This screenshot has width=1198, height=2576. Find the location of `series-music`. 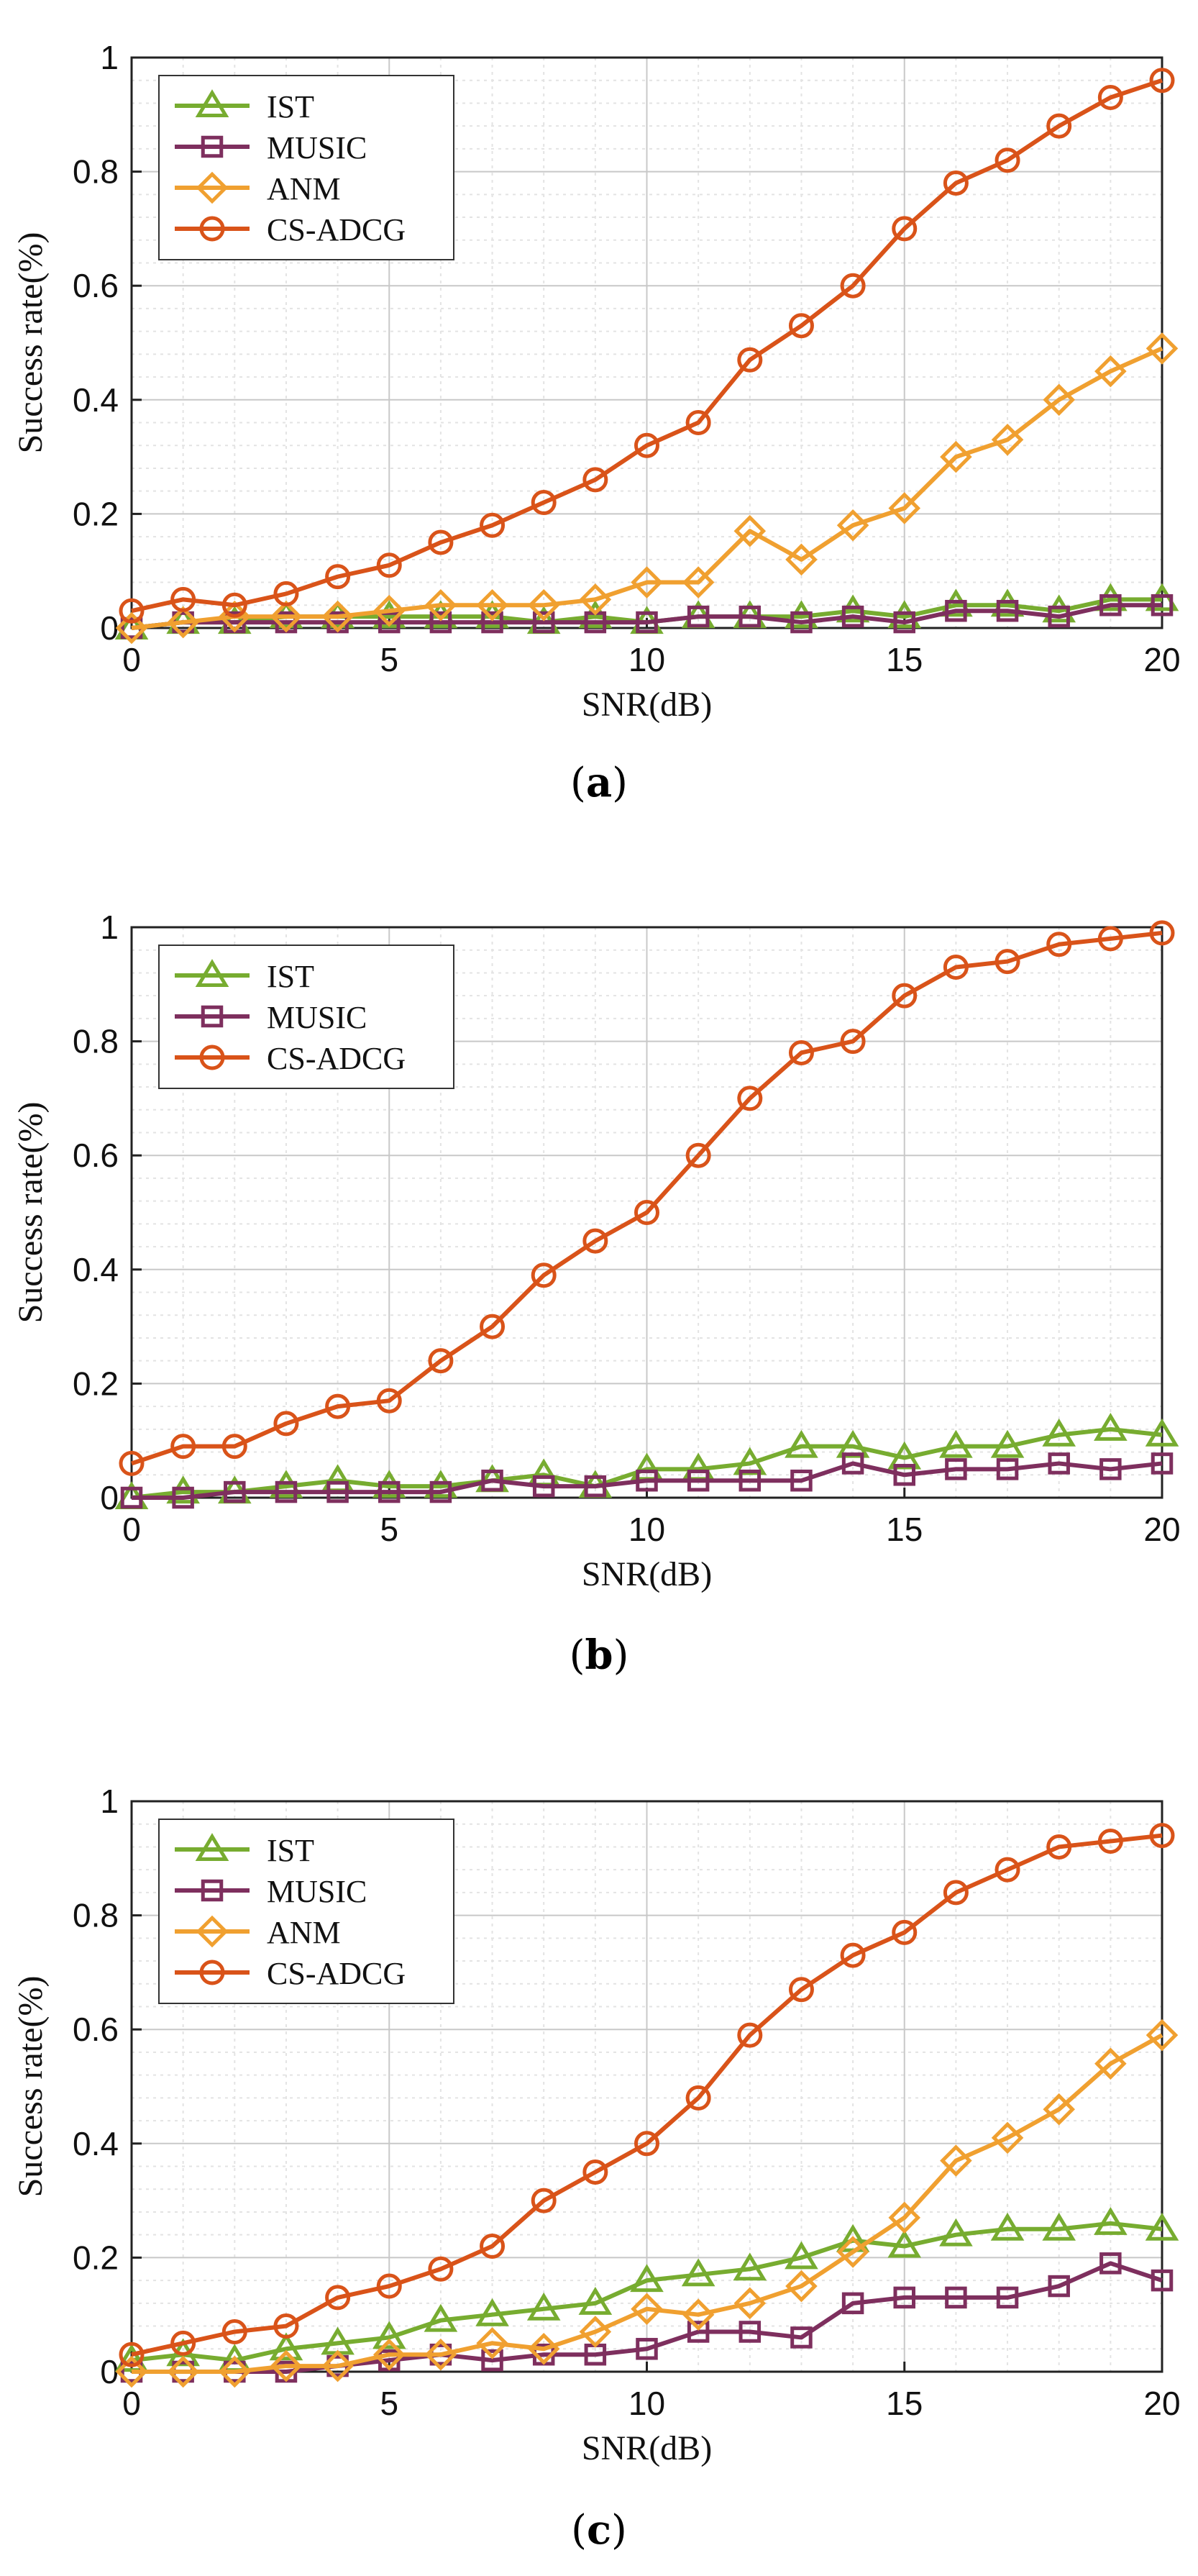

series-music is located at coordinates (647, 1480).